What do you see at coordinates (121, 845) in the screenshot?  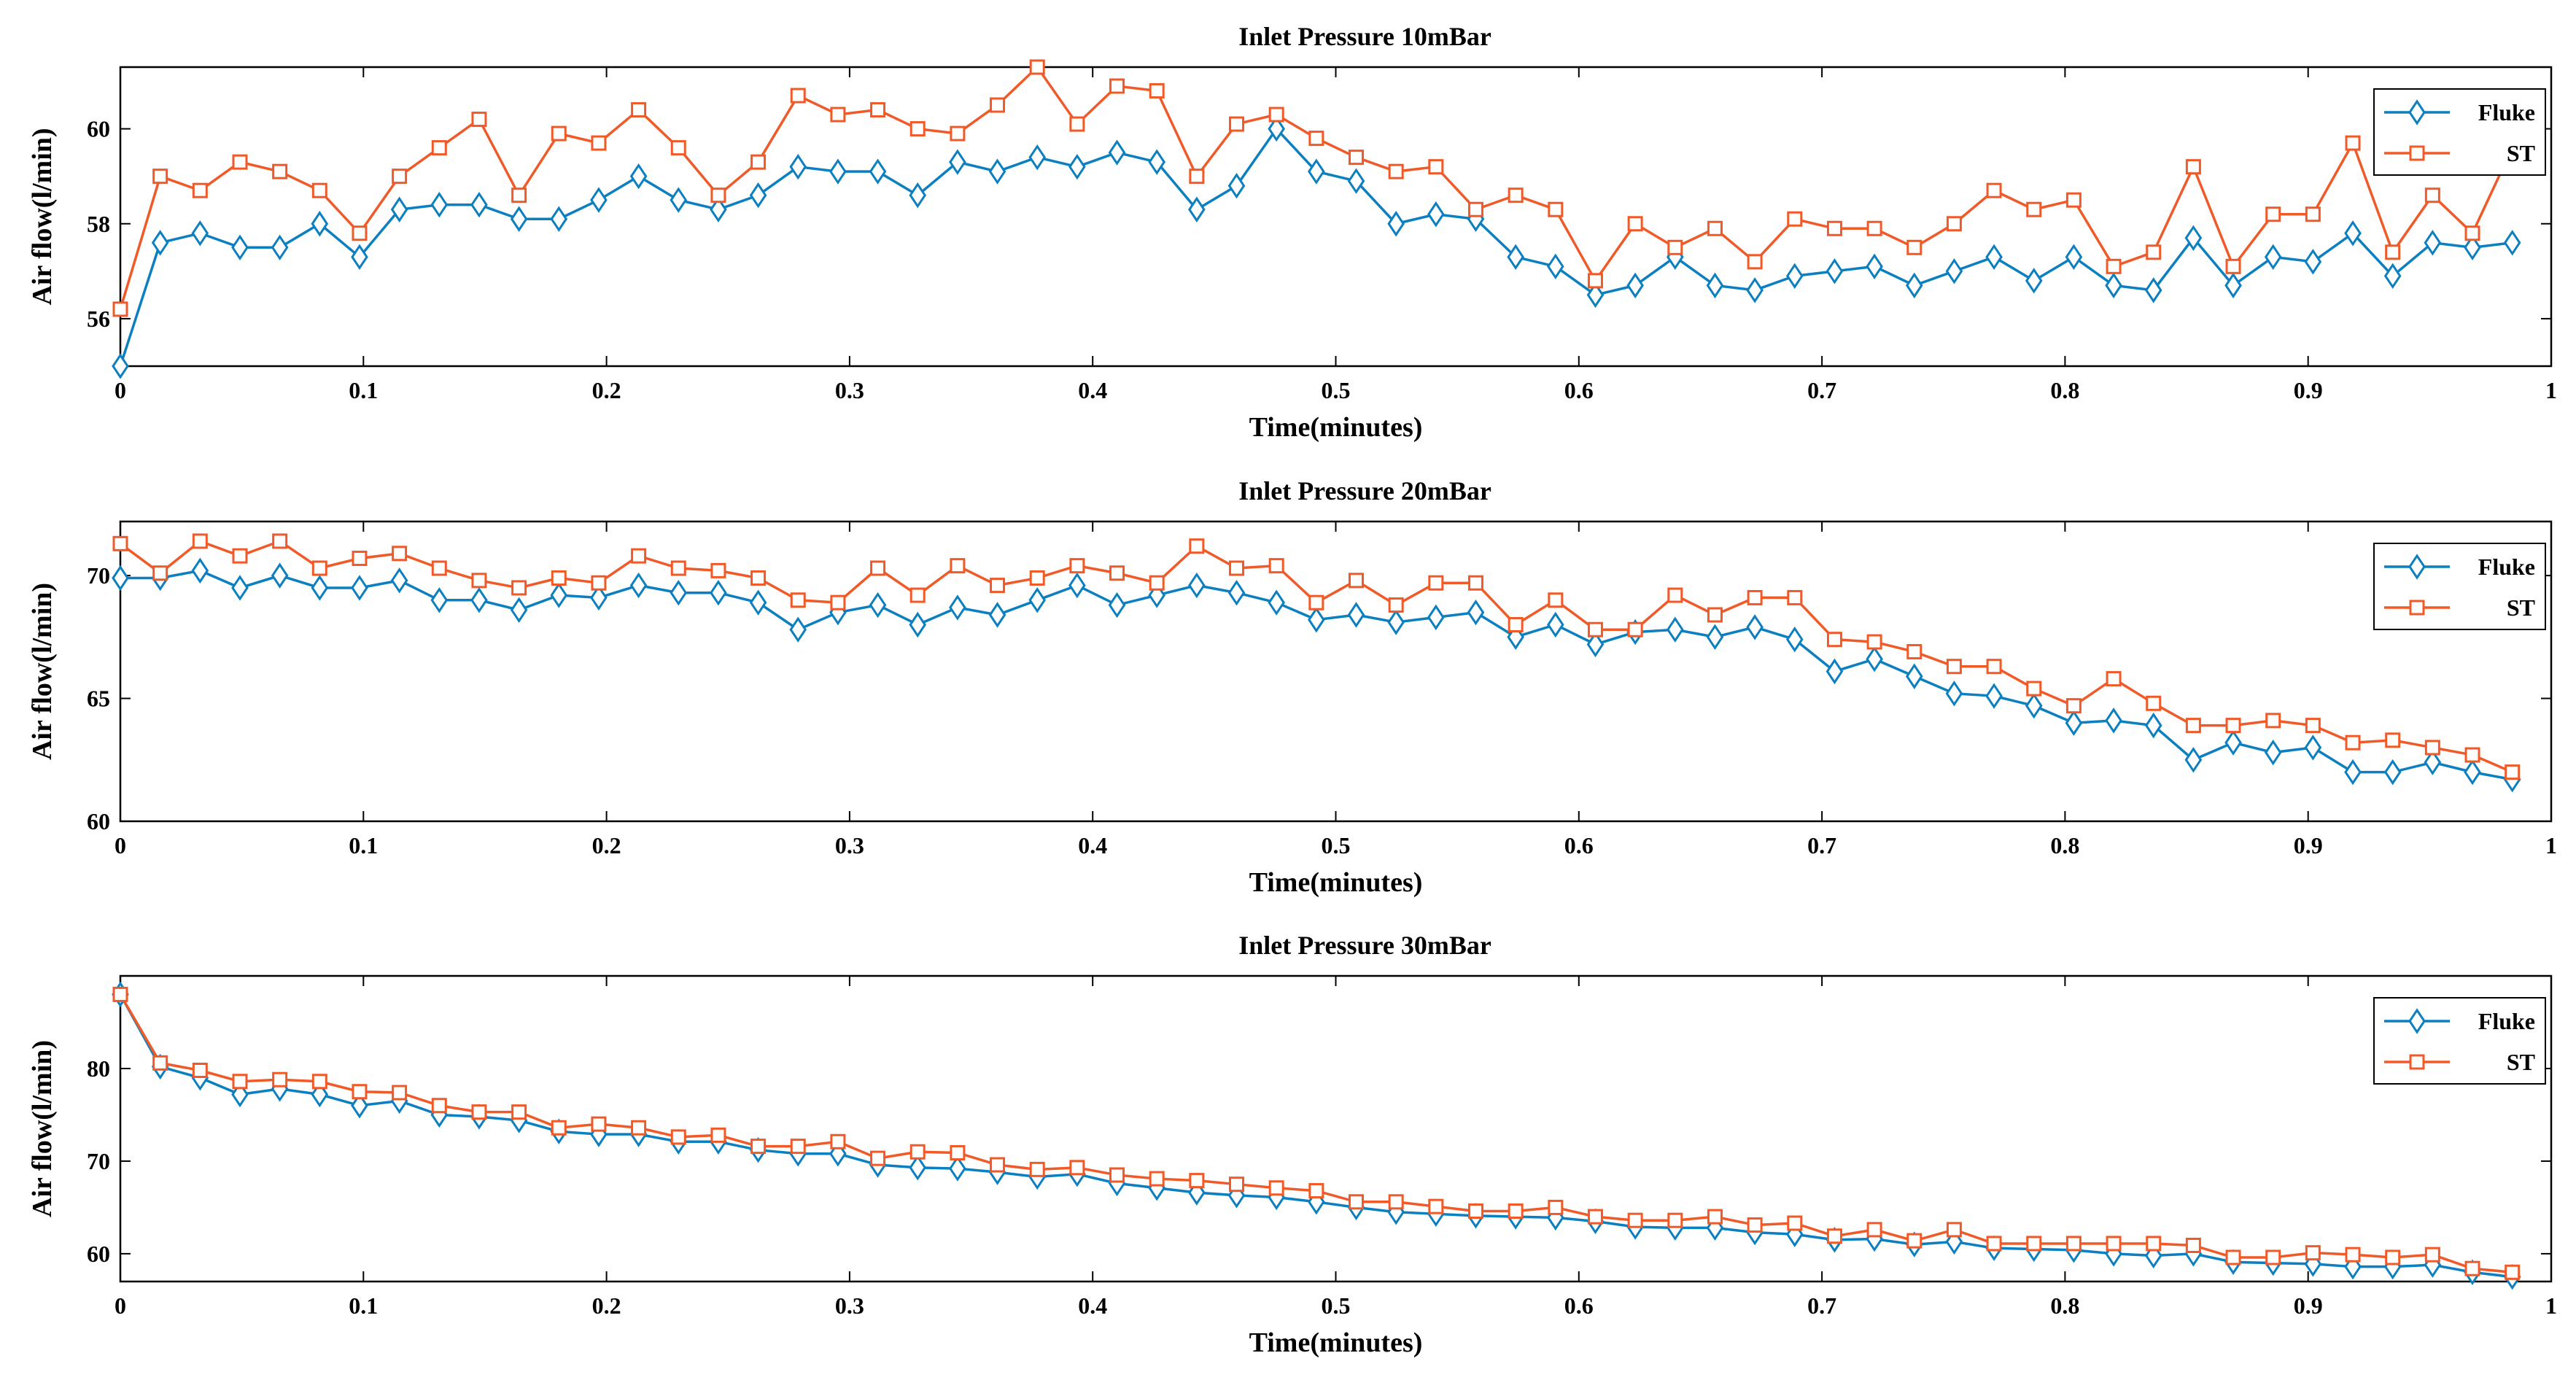 I see `x-tick-label: 0` at bounding box center [121, 845].